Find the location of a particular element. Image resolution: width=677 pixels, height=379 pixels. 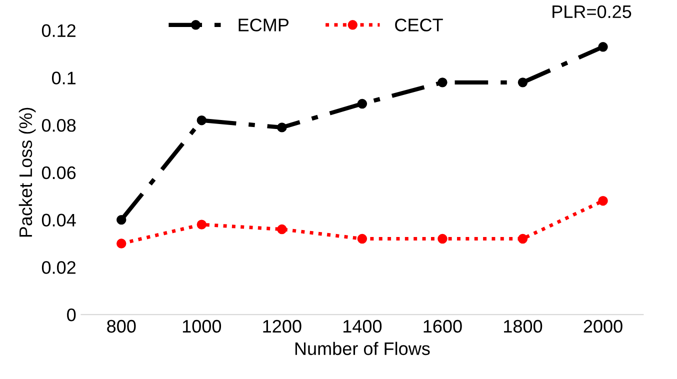

x-tick-label: 1200 is located at coordinates (282, 326).